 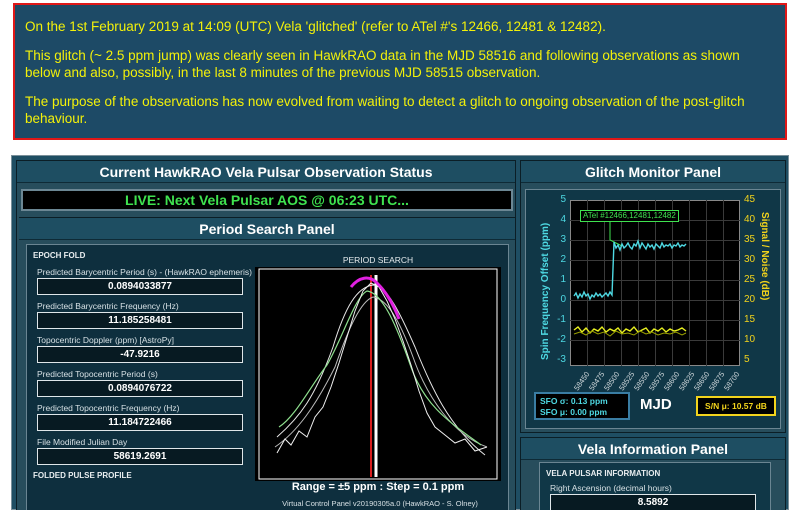 I want to click on vela-section-label: VELA PULSAR INFORMATION, so click(x=603, y=473).